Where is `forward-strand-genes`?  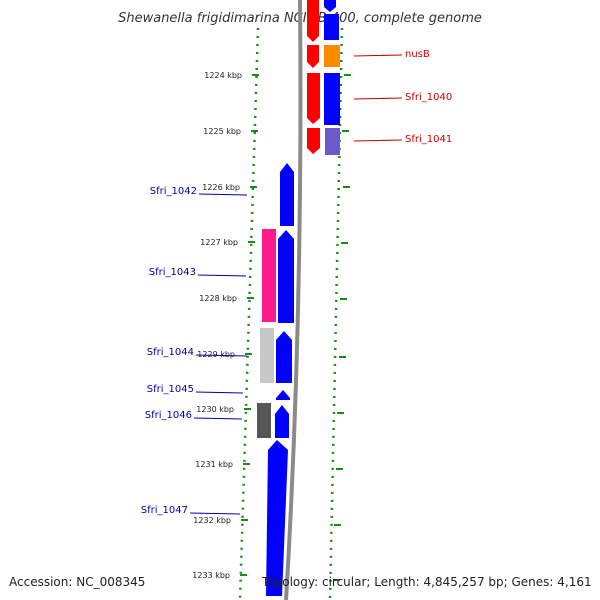 forward-strand-genes is located at coordinates (313, 77).